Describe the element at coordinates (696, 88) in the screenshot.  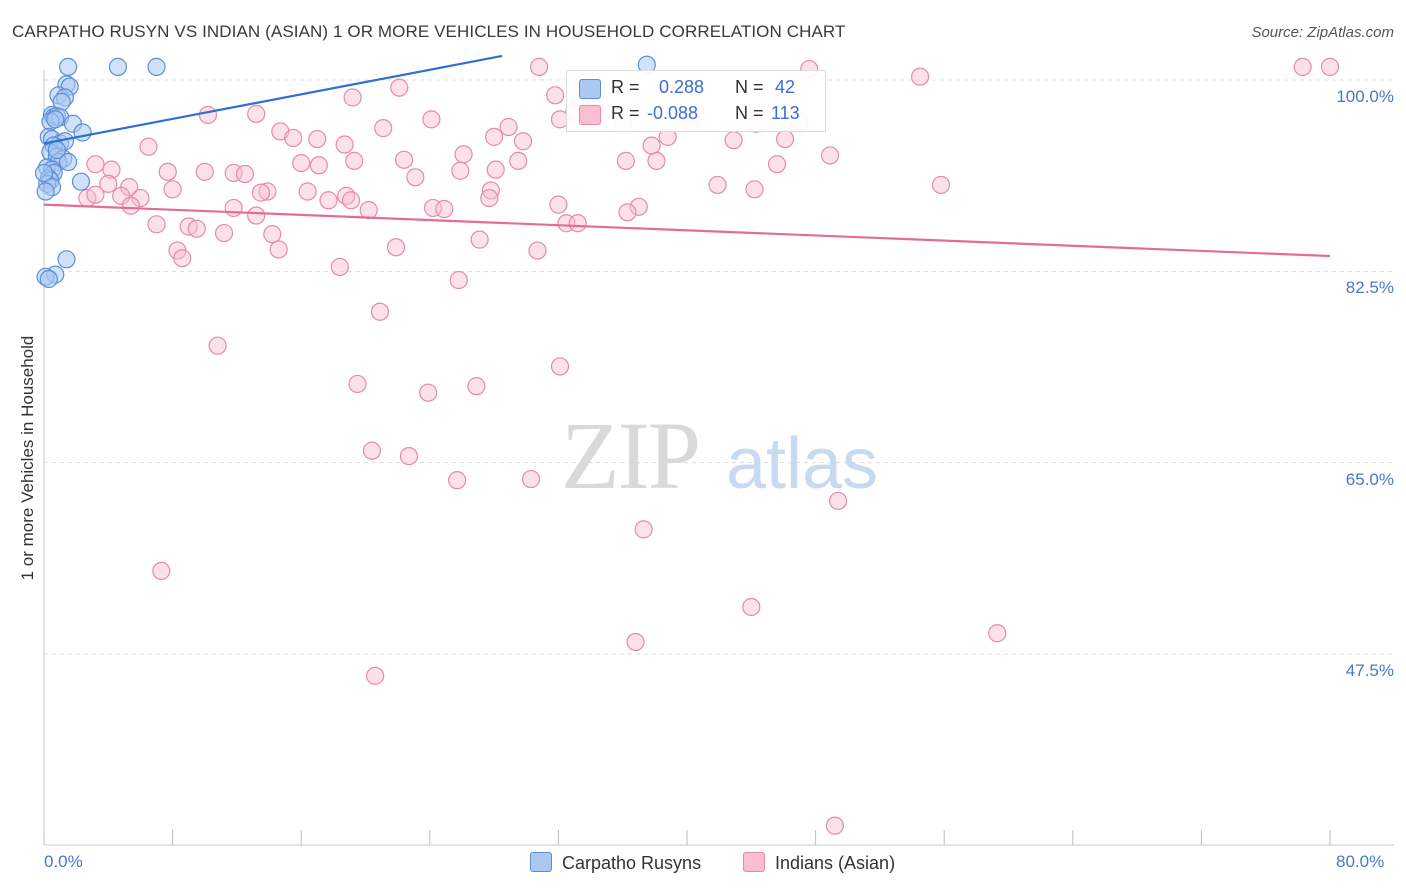
I see `legend-row-carpatho: R = 0.288 N = 42` at that location.